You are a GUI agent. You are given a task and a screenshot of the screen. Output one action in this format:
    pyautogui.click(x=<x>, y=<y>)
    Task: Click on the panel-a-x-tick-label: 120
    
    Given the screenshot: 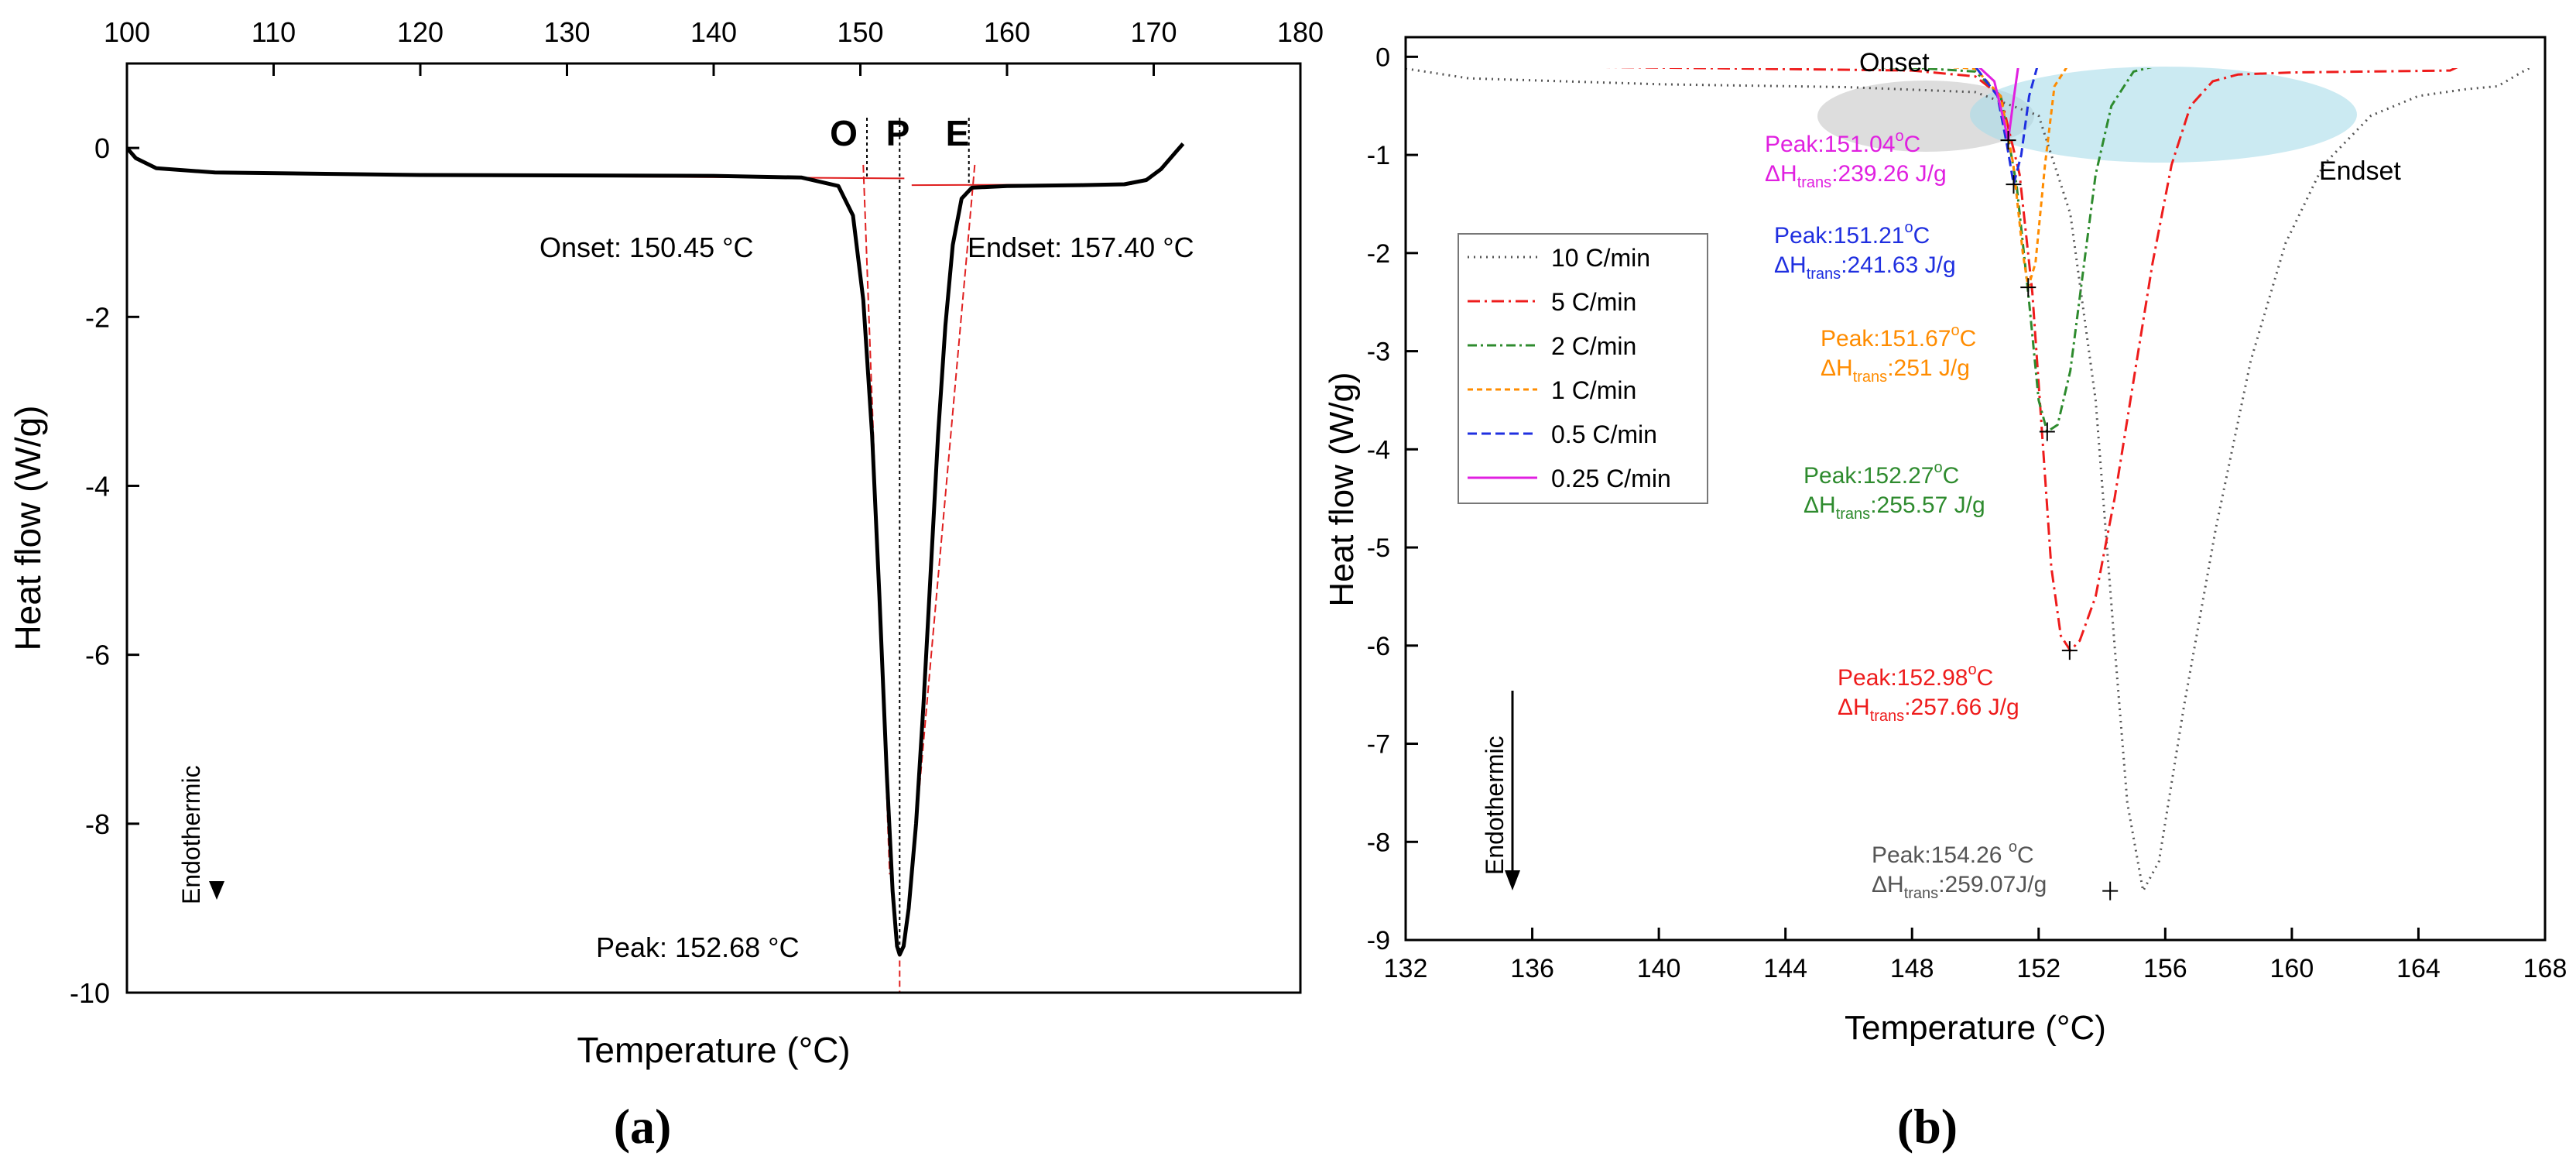 What is the action you would take?
    pyautogui.click(x=421, y=32)
    